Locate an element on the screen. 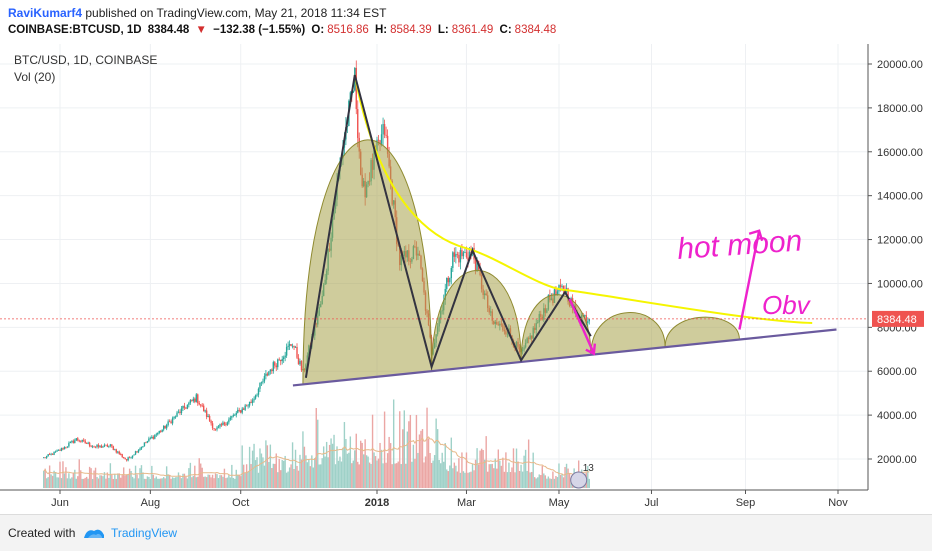 The width and height of the screenshot is (932, 551). y-tick-label: 20000.00 is located at coordinates (900, 65).